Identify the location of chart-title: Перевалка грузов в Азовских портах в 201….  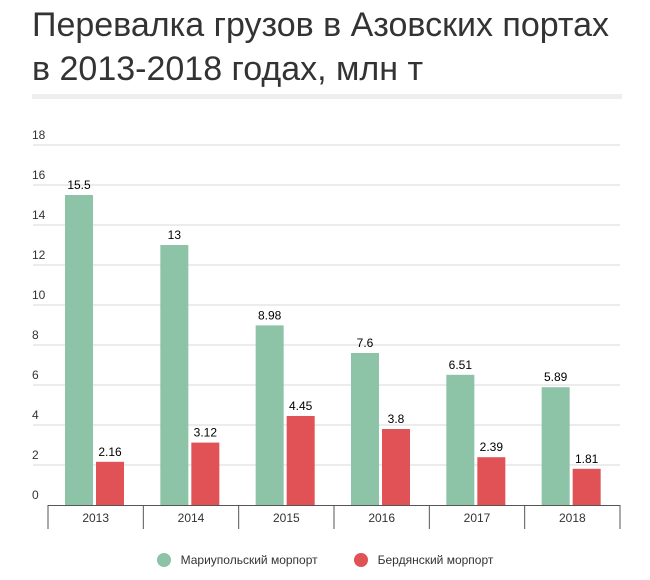
(321, 47).